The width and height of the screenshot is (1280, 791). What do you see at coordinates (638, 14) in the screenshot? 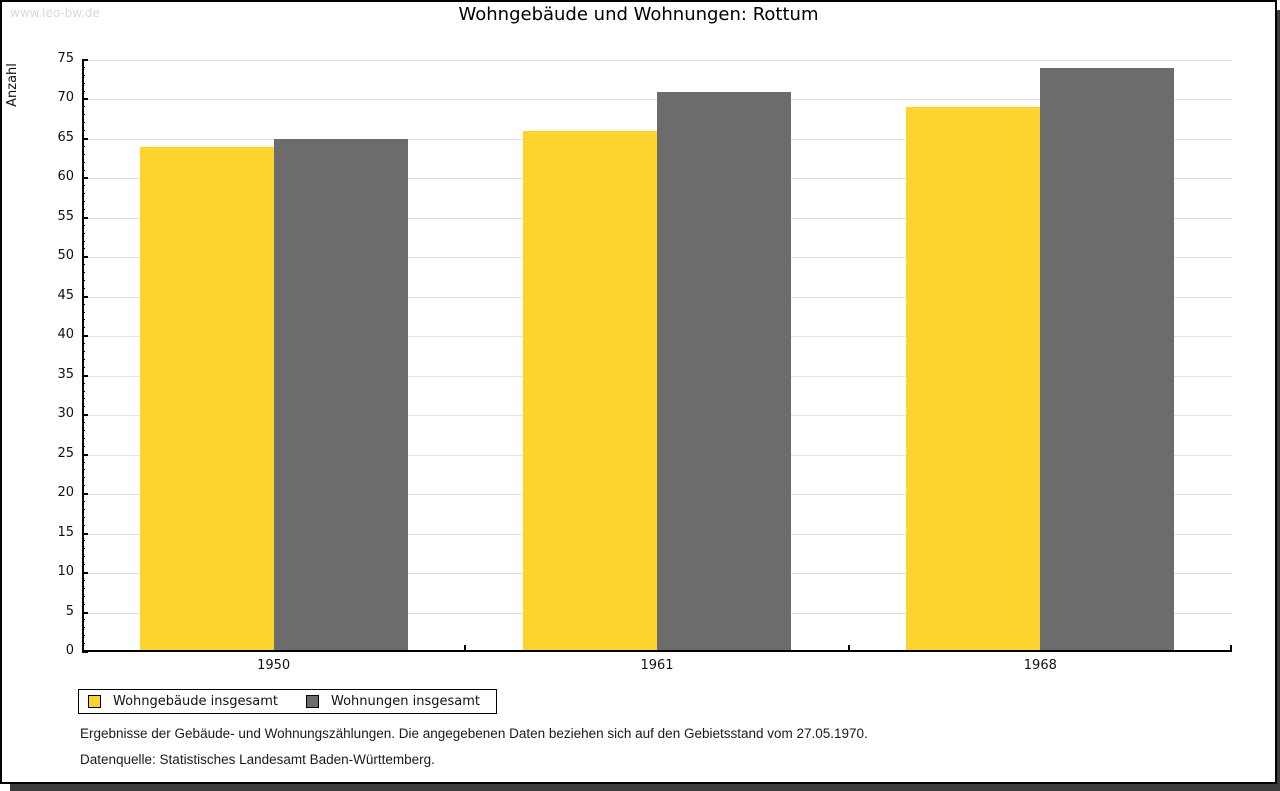
I see `page-title: Wohngebäude und Wohnungen: Rottum` at bounding box center [638, 14].